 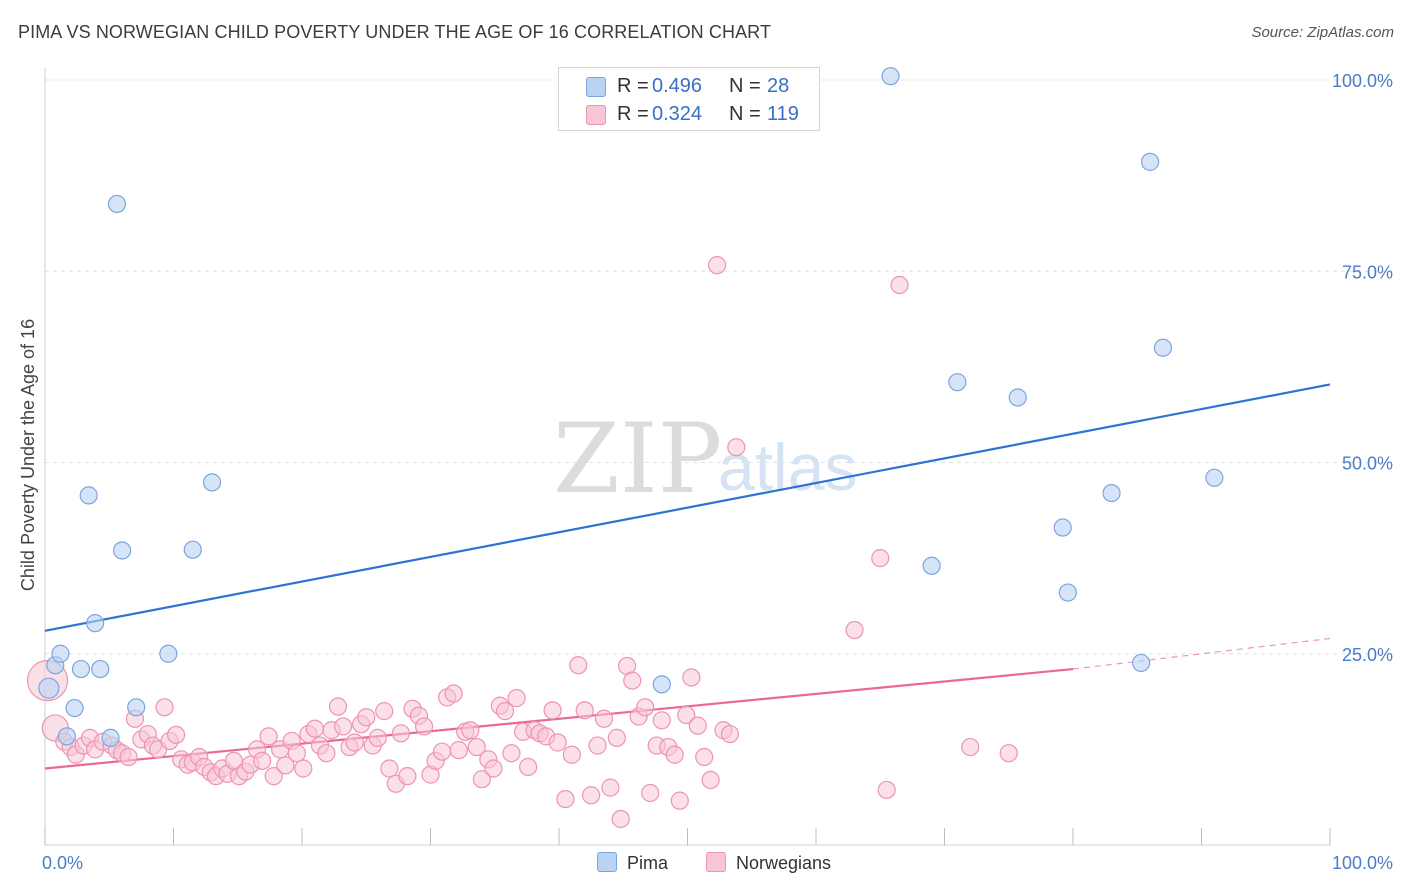 What do you see at coordinates (607, 862) in the screenshot?
I see `pima-legend-swatch` at bounding box center [607, 862].